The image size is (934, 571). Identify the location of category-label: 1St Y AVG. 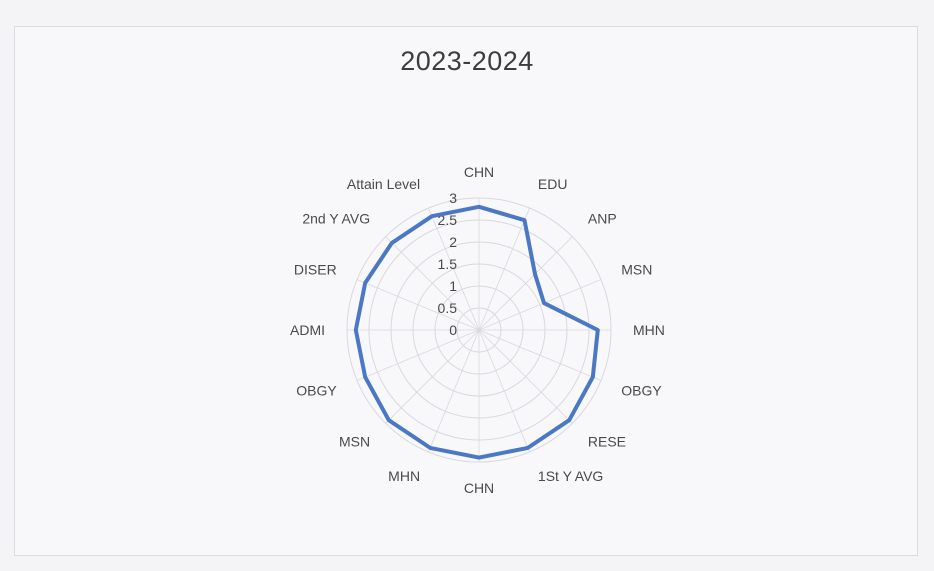
(570, 476).